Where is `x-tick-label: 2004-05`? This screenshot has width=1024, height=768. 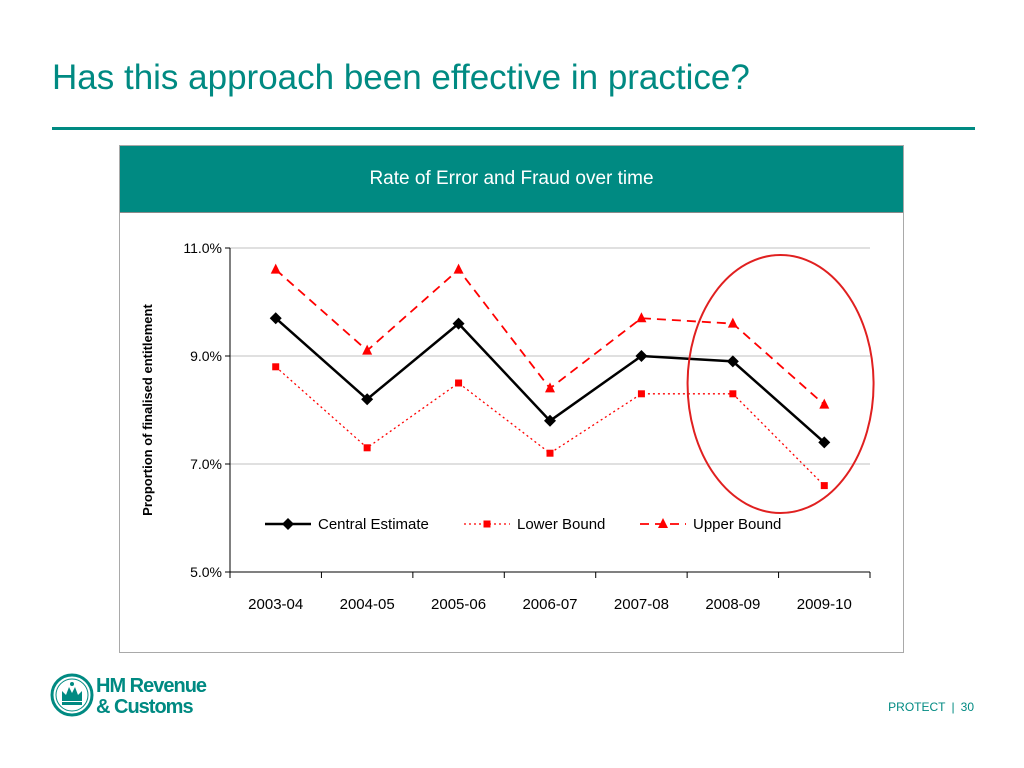
x-tick-label: 2004-05 is located at coordinates (367, 604).